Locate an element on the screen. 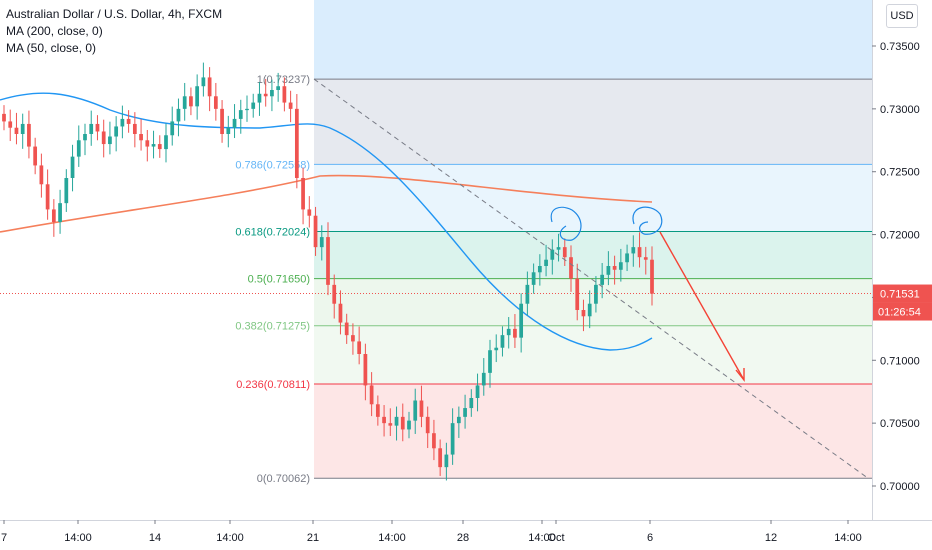 This screenshot has width=932, height=550. currency-button: USD is located at coordinates (902, 16).